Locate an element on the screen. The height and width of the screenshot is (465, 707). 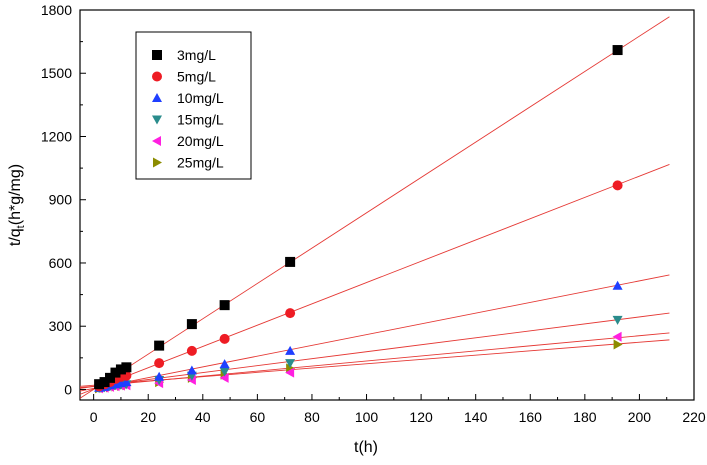
legend: 3mg/L 5mg/L 10mg/L 15mg/L 20mg/L 25mg/L is located at coordinates (193, 105).